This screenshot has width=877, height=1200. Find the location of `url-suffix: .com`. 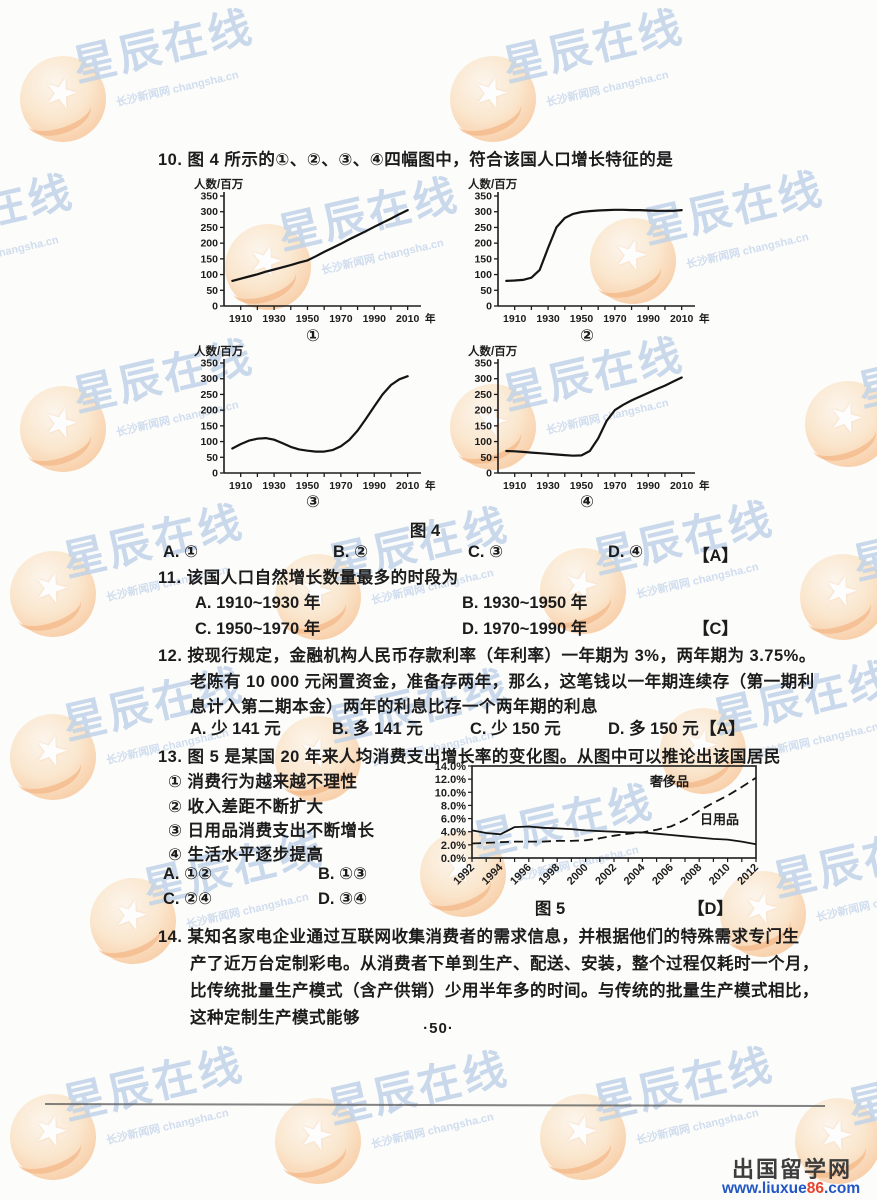

url-suffix: .com is located at coordinates (842, 1188).